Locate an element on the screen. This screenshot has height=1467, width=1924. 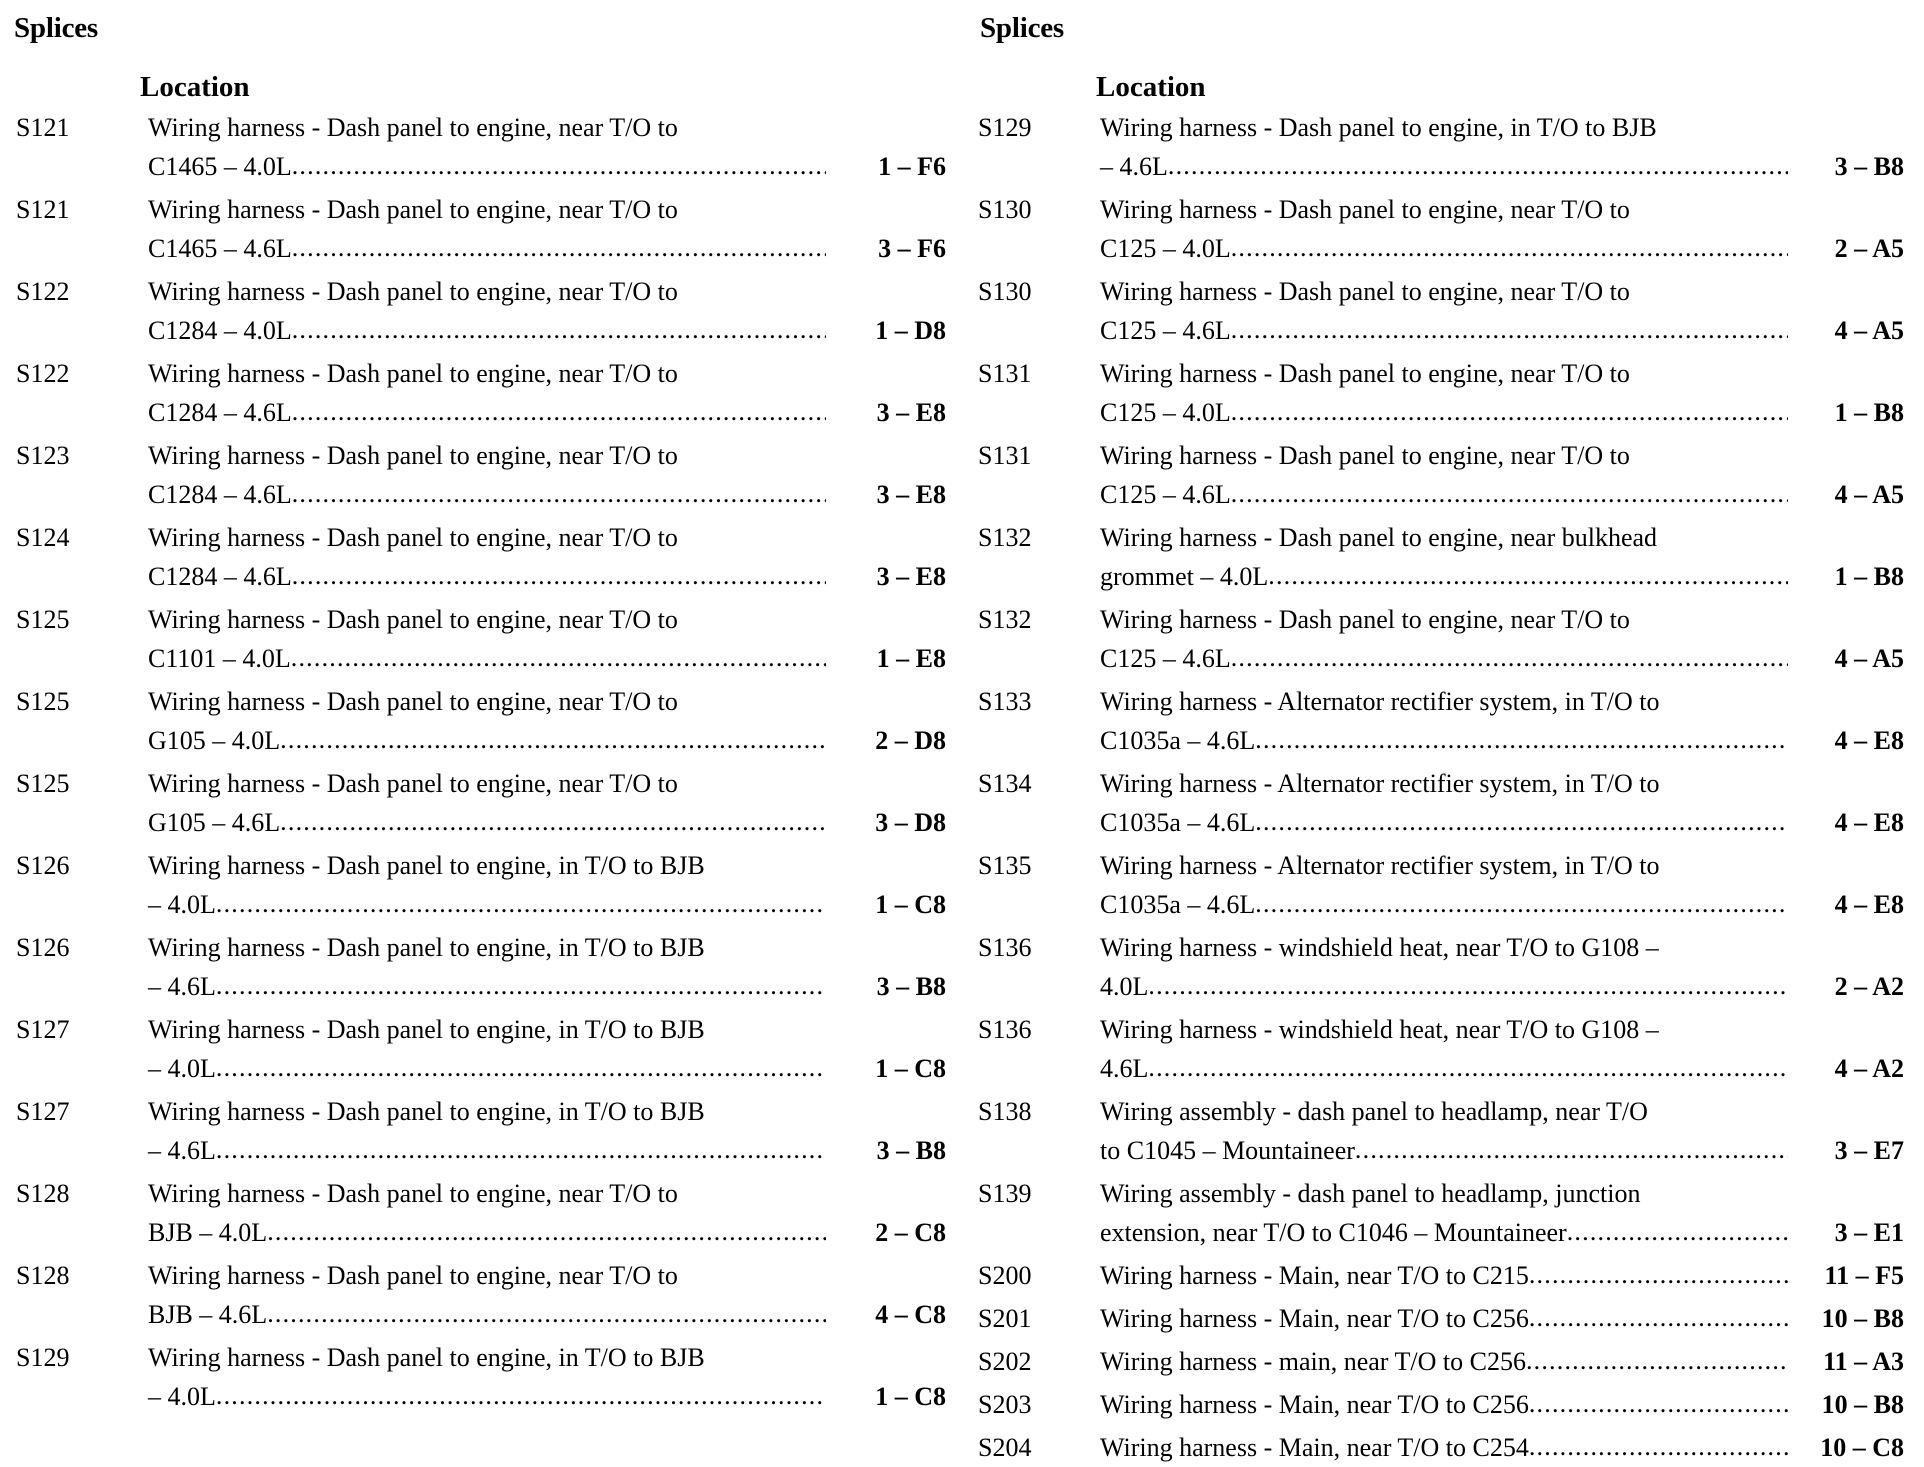
splice-description-tail: G105 – 4.0L is located at coordinates (214, 740).